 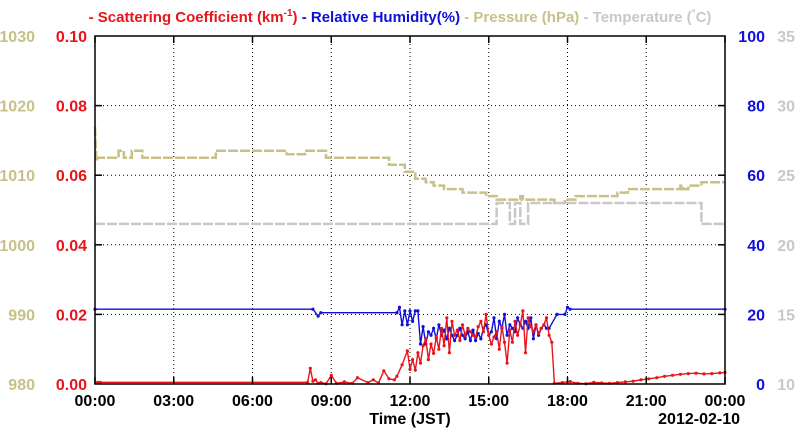 What do you see at coordinates (71, 315) in the screenshot?
I see `scattering-tick-label: 0.02` at bounding box center [71, 315].